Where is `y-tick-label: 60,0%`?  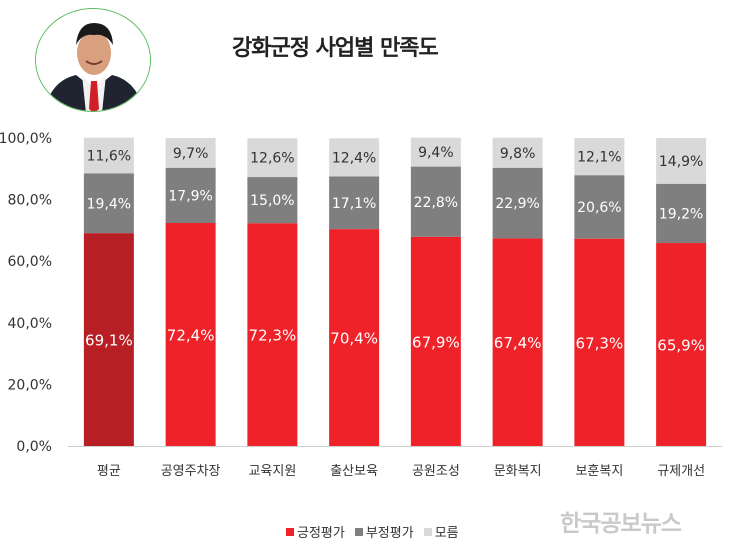
y-tick-label: 60,0% is located at coordinates (30, 262).